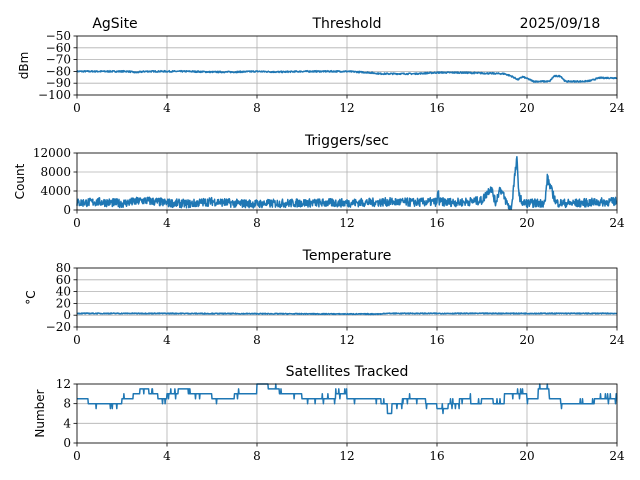 Image resolution: width=640 pixels, height=480 pixels. What do you see at coordinates (346, 141) in the screenshot?
I see `chart-title: Triggers/sec` at bounding box center [346, 141].